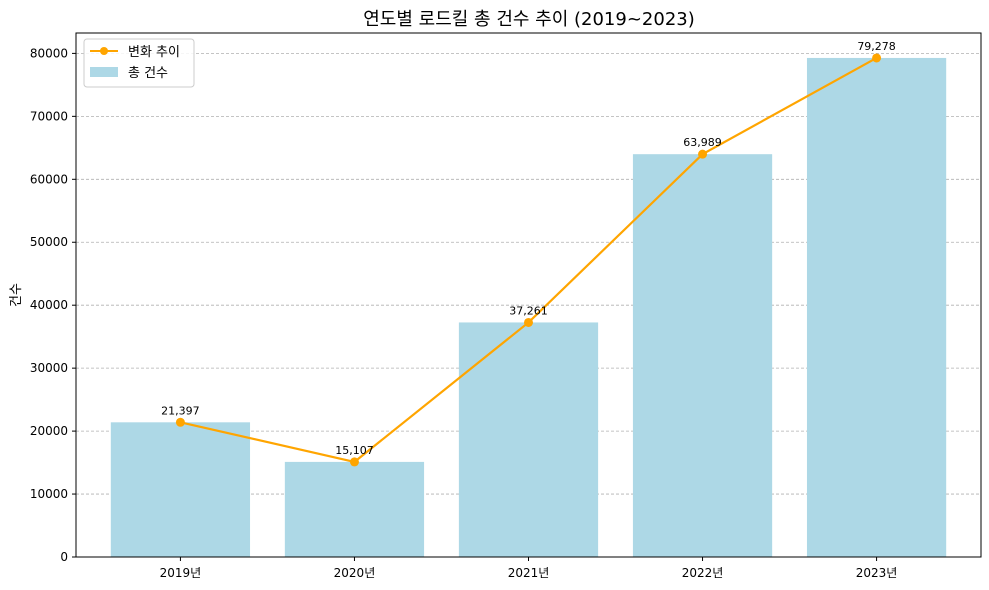 The width and height of the screenshot is (989, 590). I want to click on data-label: 79,278, so click(876, 46).